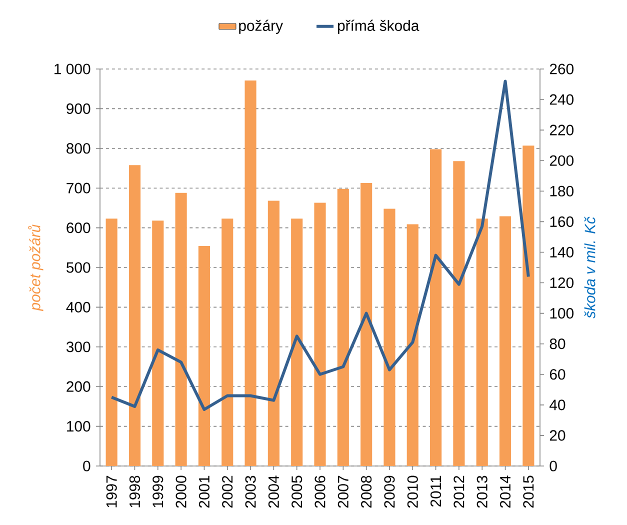 Image resolution: width=627 pixels, height=525 pixels. I want to click on x-tick-label: 2010, so click(412, 492).